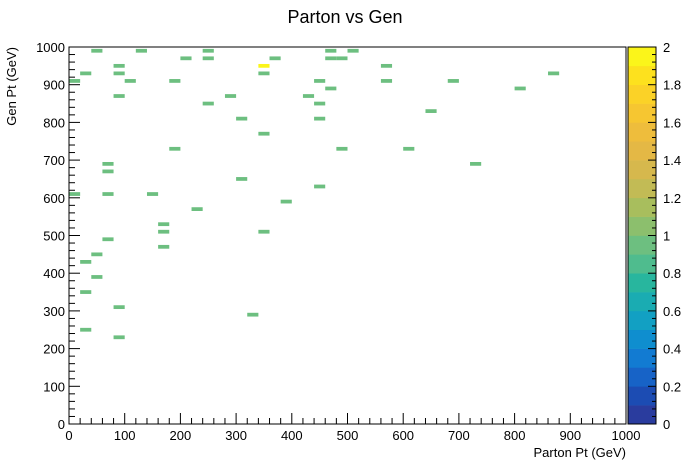  Describe the element at coordinates (348, 435) in the screenshot. I see `x-tick-label: 500` at that location.